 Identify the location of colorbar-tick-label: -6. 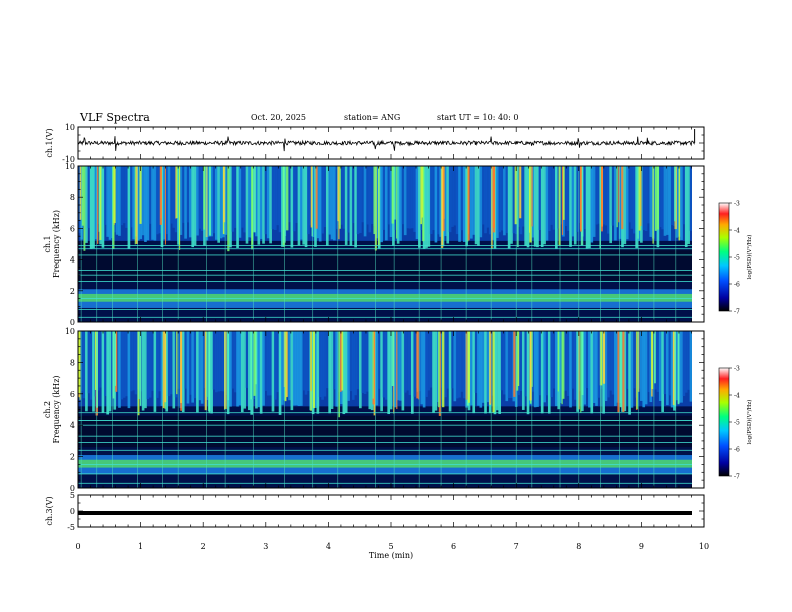
(737, 450).